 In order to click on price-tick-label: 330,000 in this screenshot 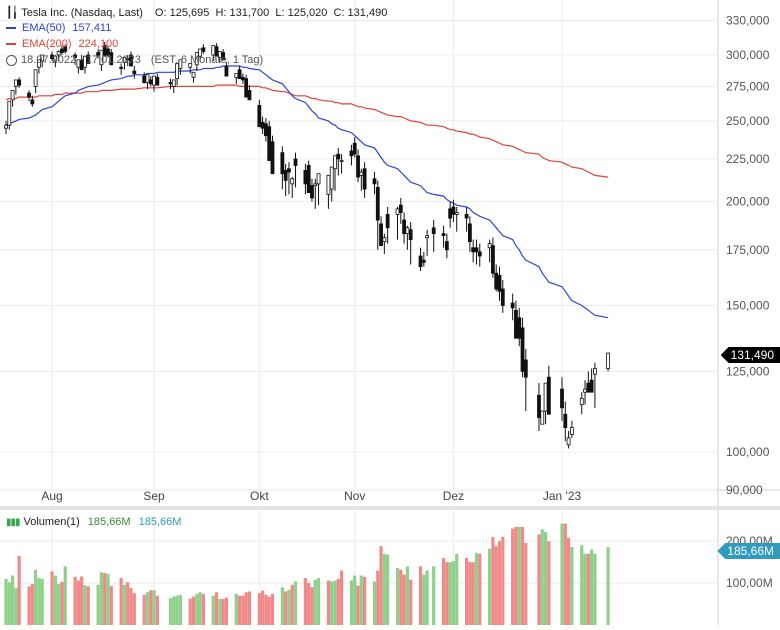, I will do `click(748, 21)`.